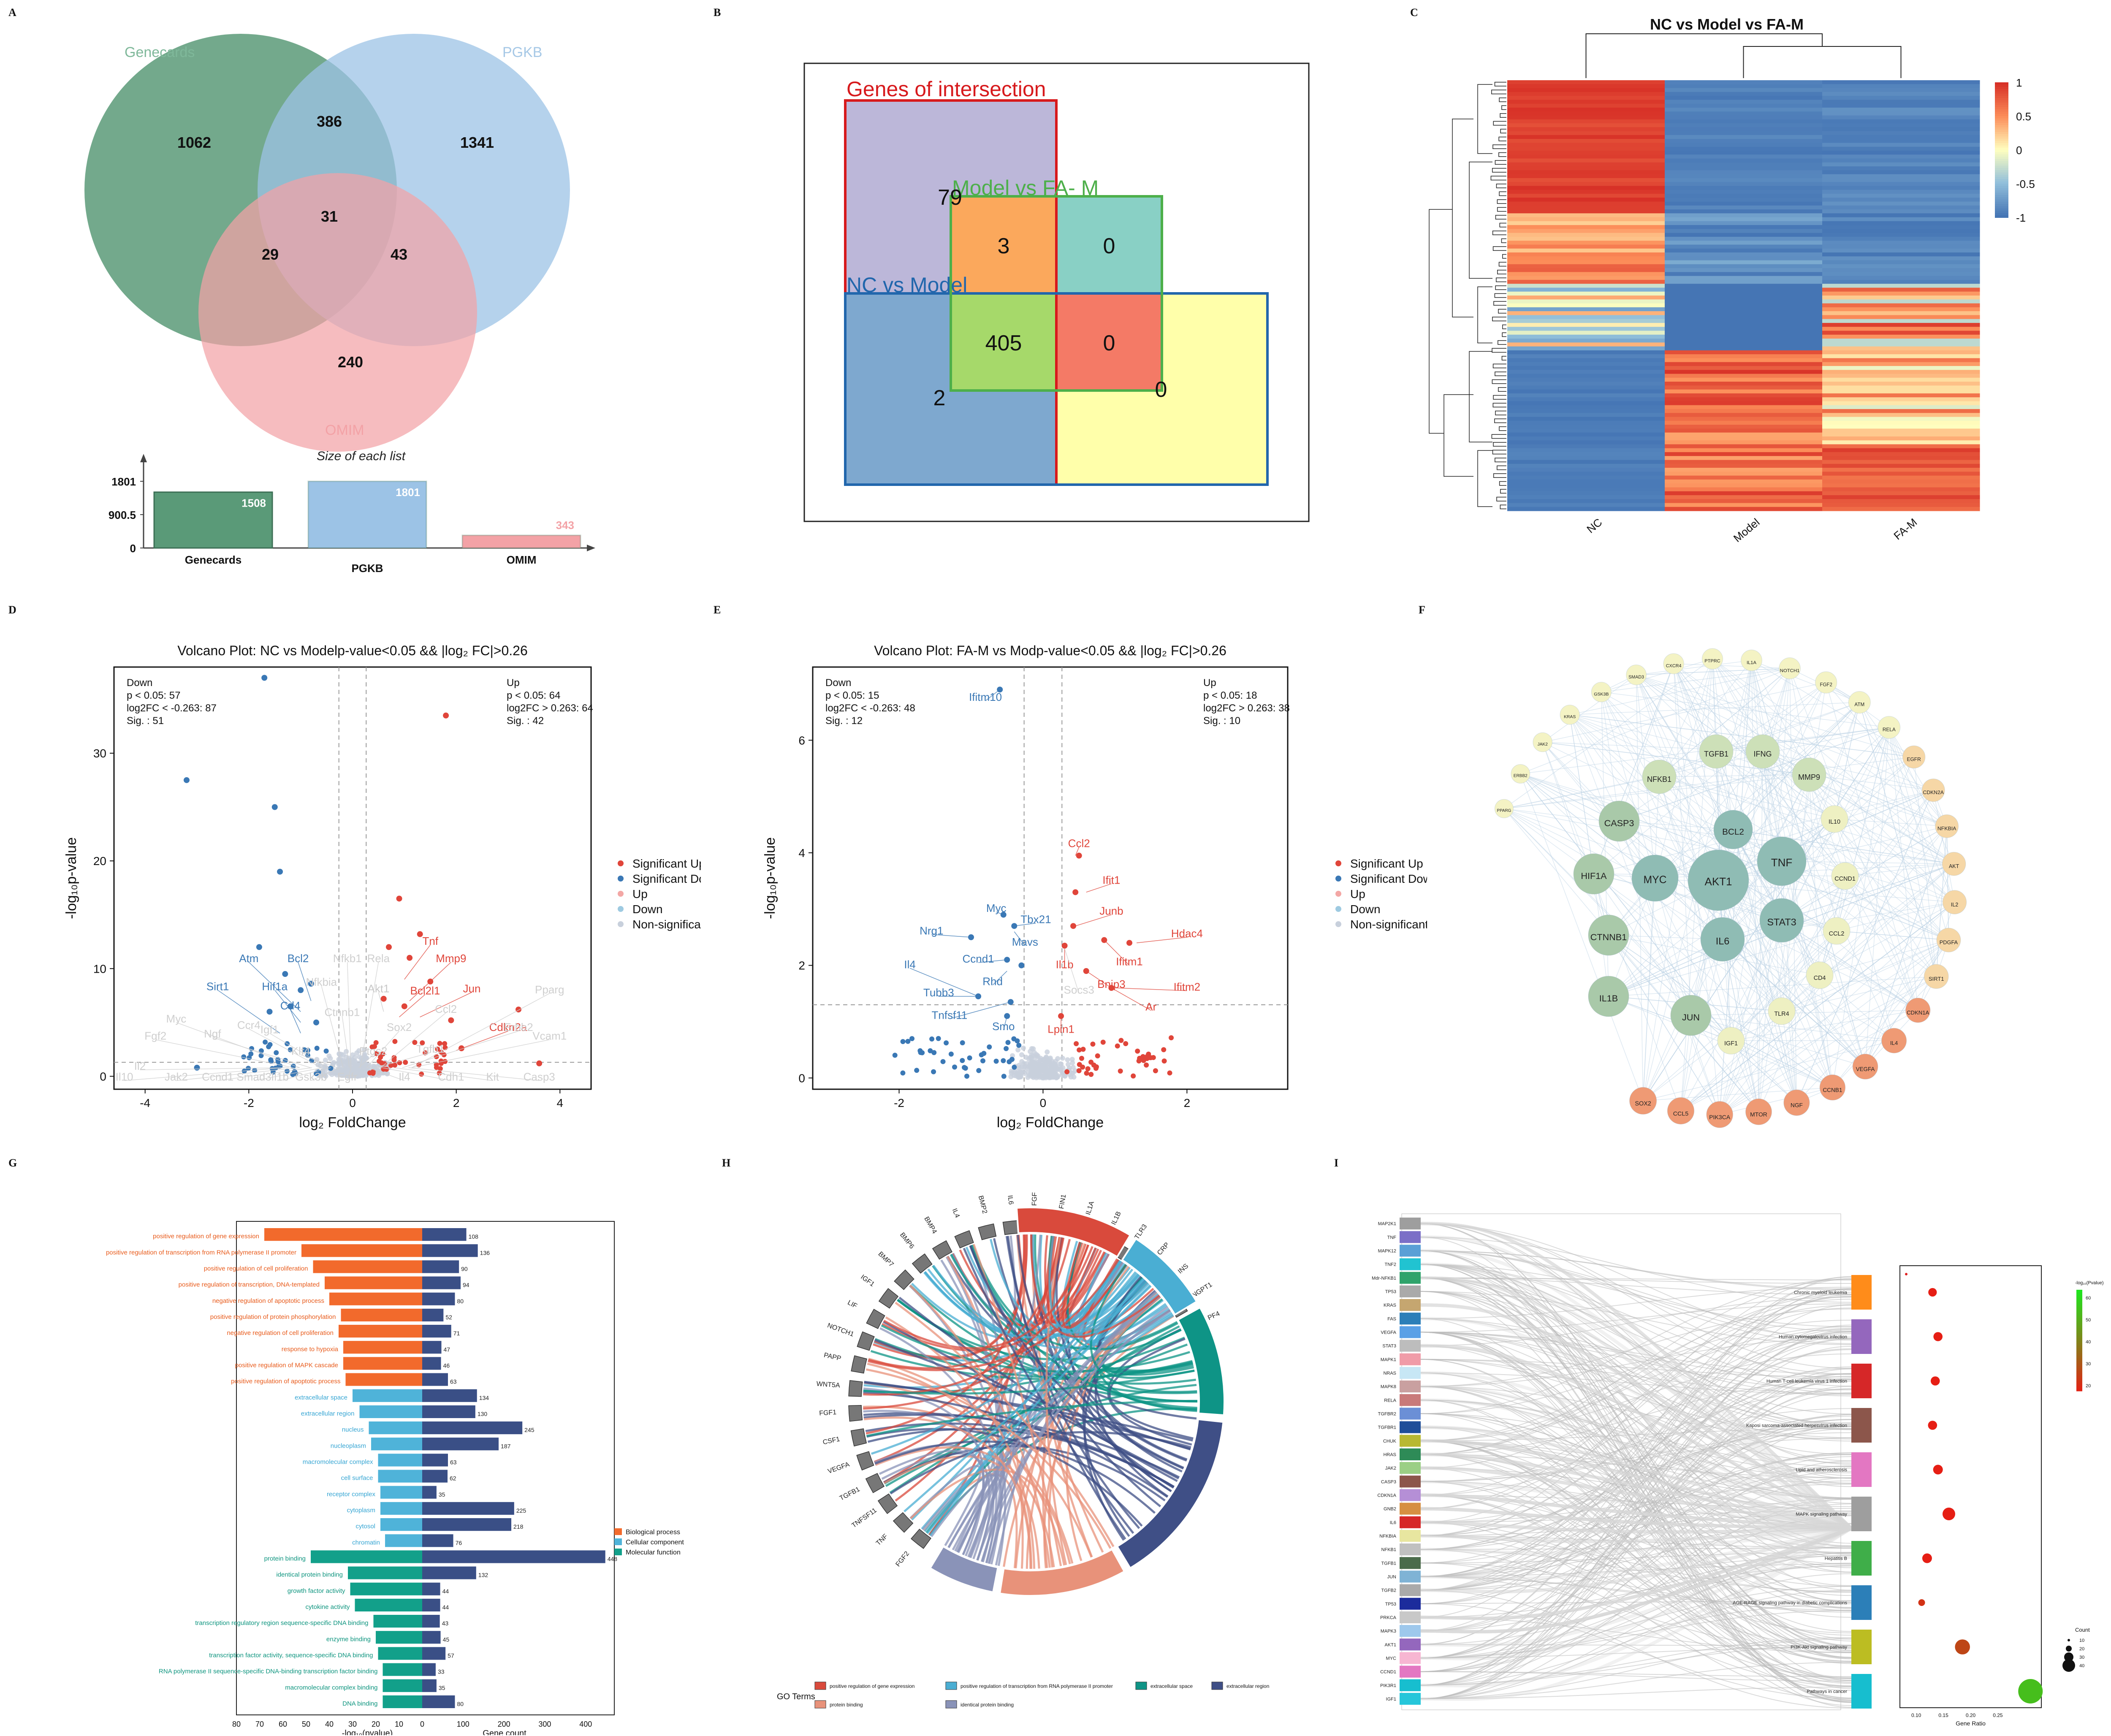 This screenshot has height=1736, width=2111. Describe the element at coordinates (1949, 943) in the screenshot. I see `network-node-label: PDGFA` at that location.